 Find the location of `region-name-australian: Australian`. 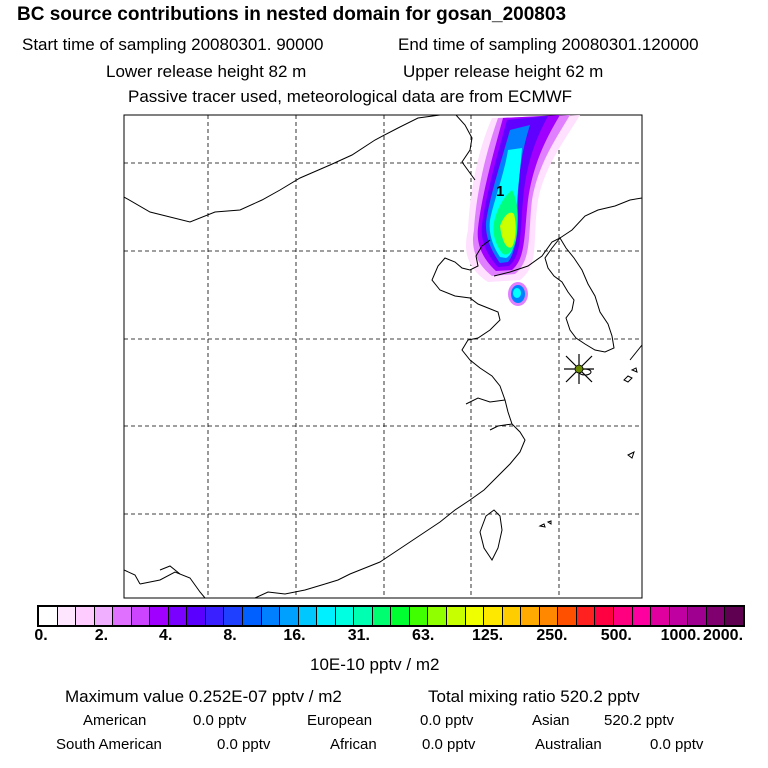

region-name-australian: Australian is located at coordinates (568, 744).